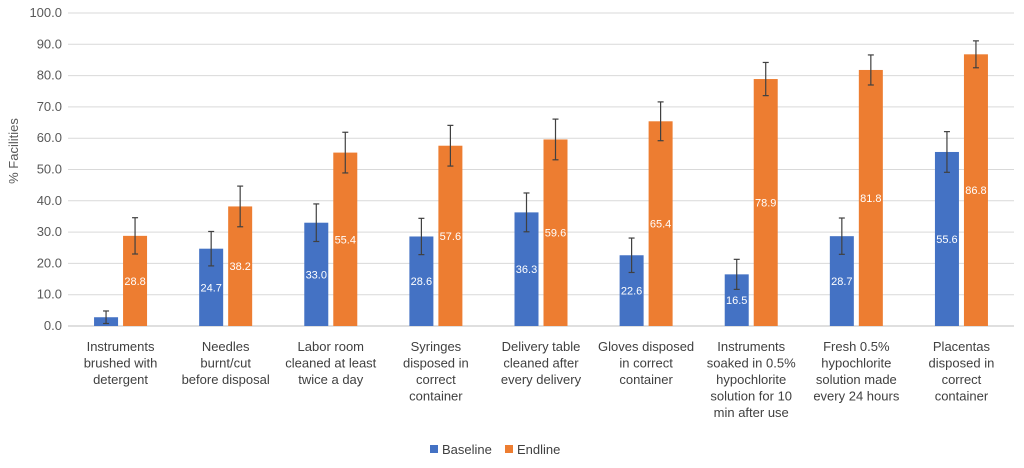 This screenshot has width=1024, height=468. I want to click on legend: Baseline Endline, so click(495, 449).